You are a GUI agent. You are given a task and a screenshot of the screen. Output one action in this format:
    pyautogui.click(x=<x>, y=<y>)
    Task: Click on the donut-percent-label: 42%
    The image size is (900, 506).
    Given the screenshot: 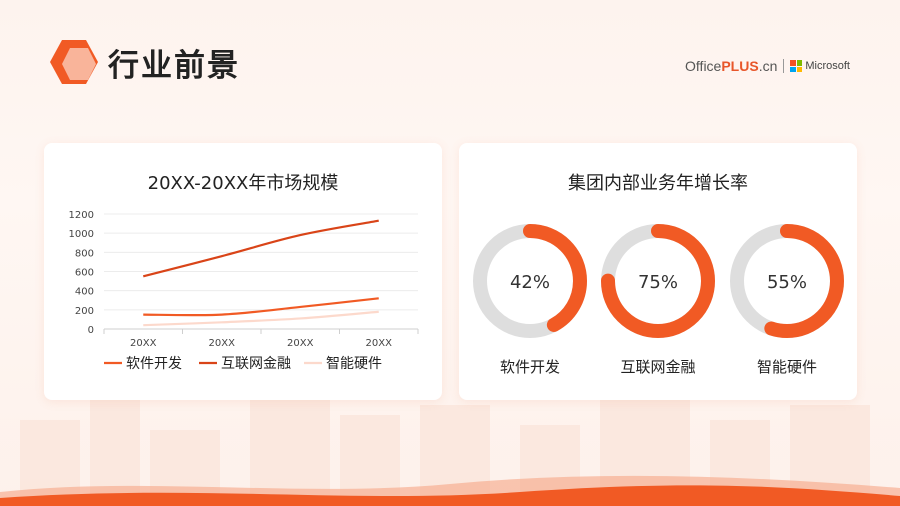 What is the action you would take?
    pyautogui.click(x=530, y=282)
    